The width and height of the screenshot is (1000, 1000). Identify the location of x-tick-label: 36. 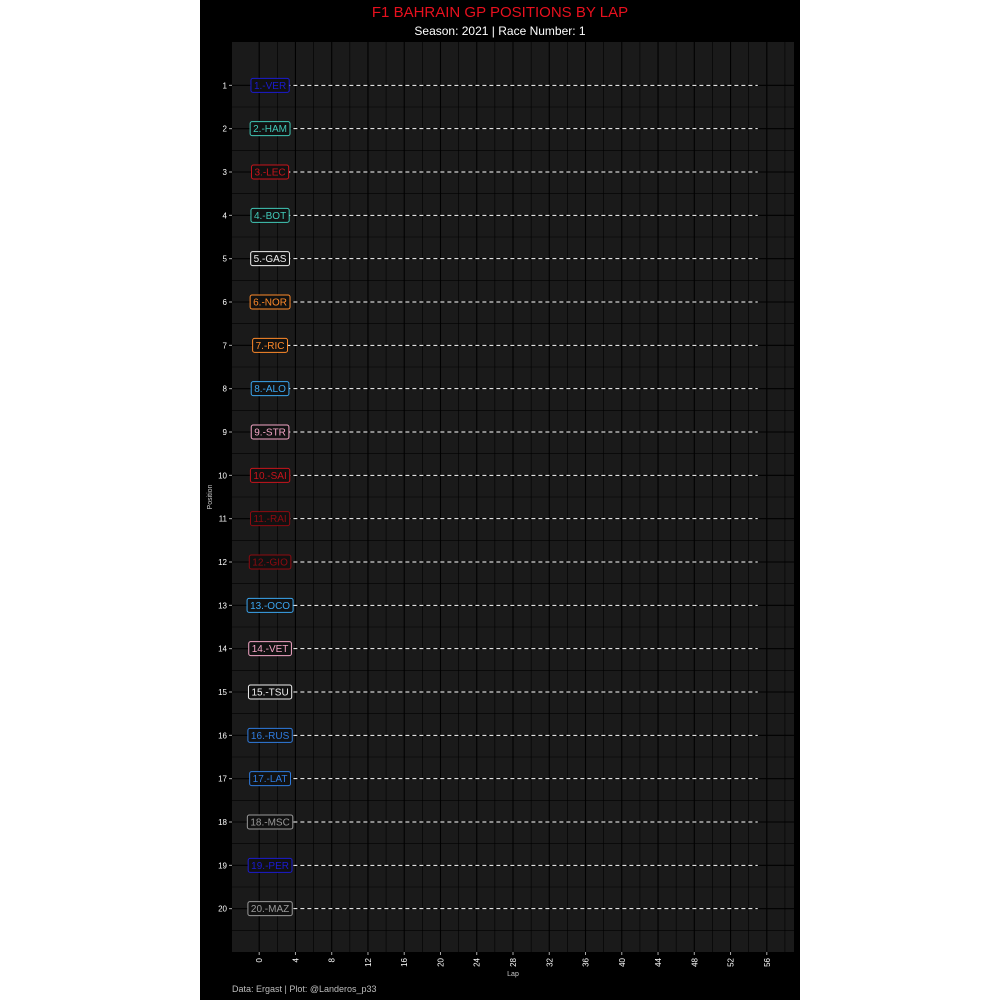
(586, 961).